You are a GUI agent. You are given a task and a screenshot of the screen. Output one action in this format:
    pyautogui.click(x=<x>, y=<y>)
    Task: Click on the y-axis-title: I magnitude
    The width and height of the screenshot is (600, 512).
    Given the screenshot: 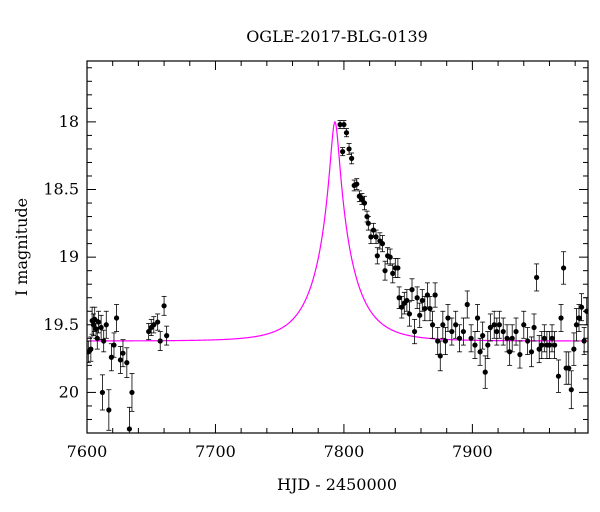 What is the action you would take?
    pyautogui.click(x=21, y=247)
    